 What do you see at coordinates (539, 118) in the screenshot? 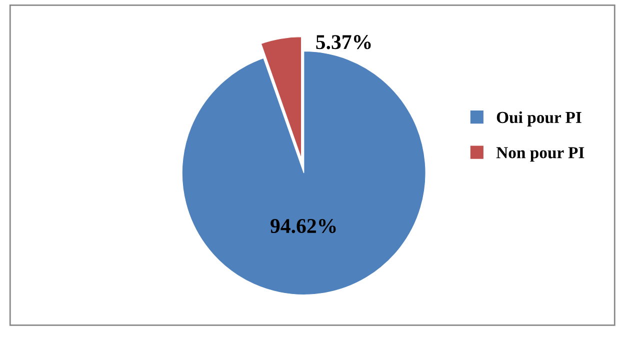
I see `legend-label: Oui pour PI` at bounding box center [539, 118].